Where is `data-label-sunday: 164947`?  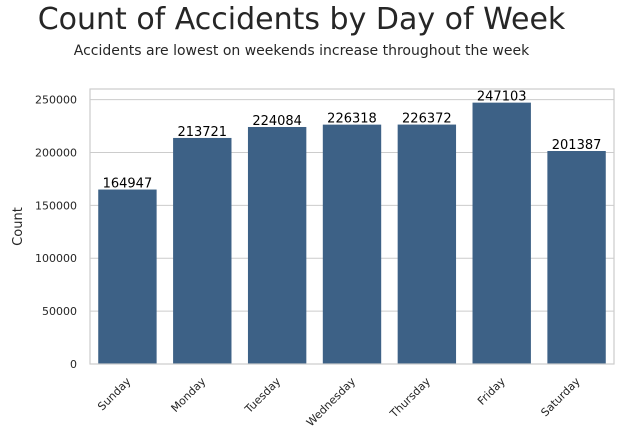
data-label-sunday: 164947 is located at coordinates (128, 184).